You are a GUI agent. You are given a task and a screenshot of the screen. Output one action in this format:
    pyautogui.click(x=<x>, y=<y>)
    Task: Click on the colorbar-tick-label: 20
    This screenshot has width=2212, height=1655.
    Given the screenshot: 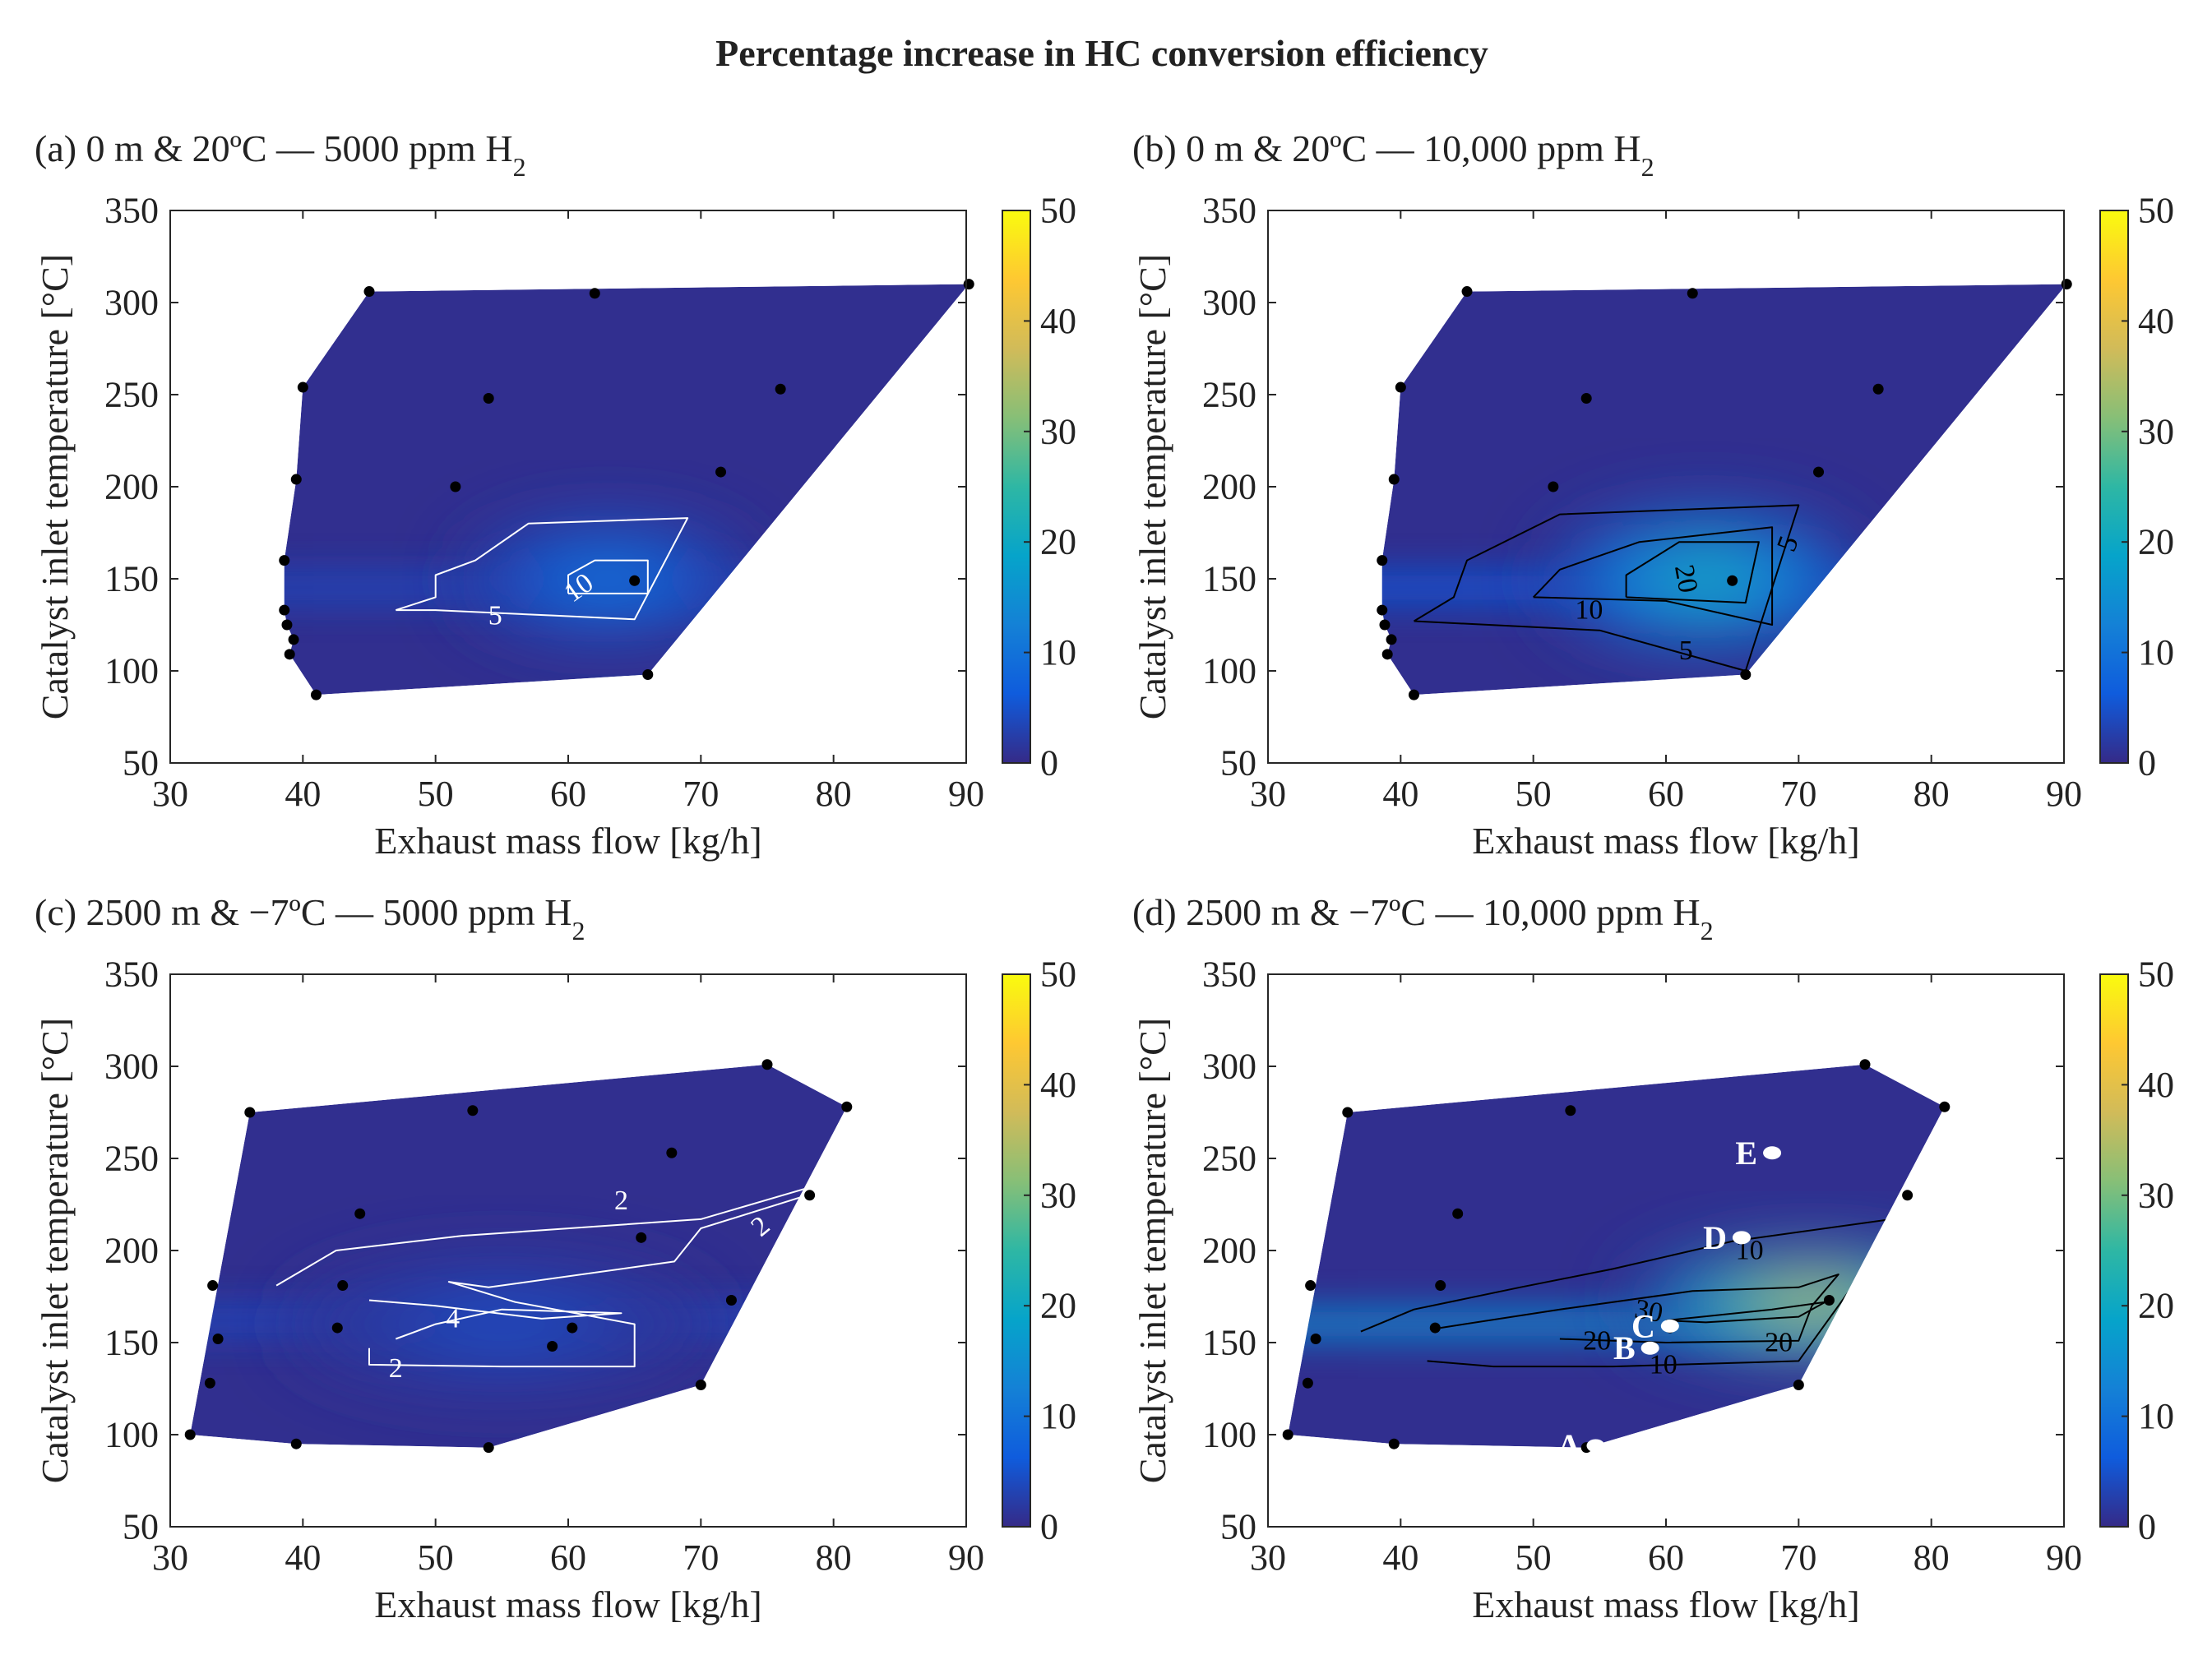 What is the action you would take?
    pyautogui.click(x=1058, y=542)
    